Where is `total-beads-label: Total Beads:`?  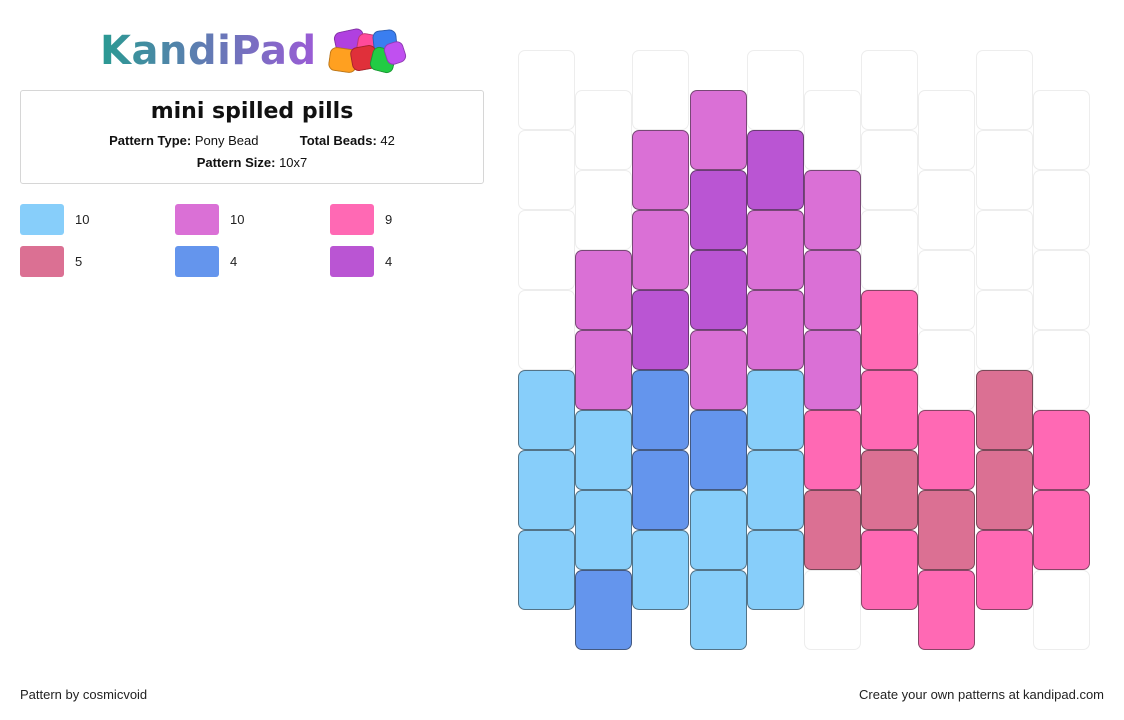 total-beads-label: Total Beads: is located at coordinates (338, 140).